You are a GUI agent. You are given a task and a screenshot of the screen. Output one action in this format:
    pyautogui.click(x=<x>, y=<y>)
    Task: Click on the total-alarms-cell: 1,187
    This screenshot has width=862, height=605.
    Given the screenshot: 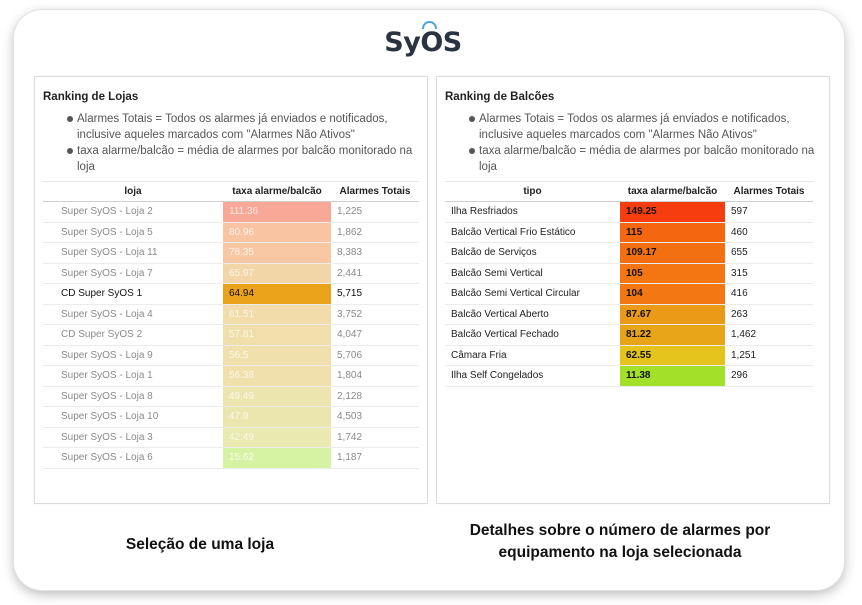 What is the action you would take?
    pyautogui.click(x=375, y=458)
    